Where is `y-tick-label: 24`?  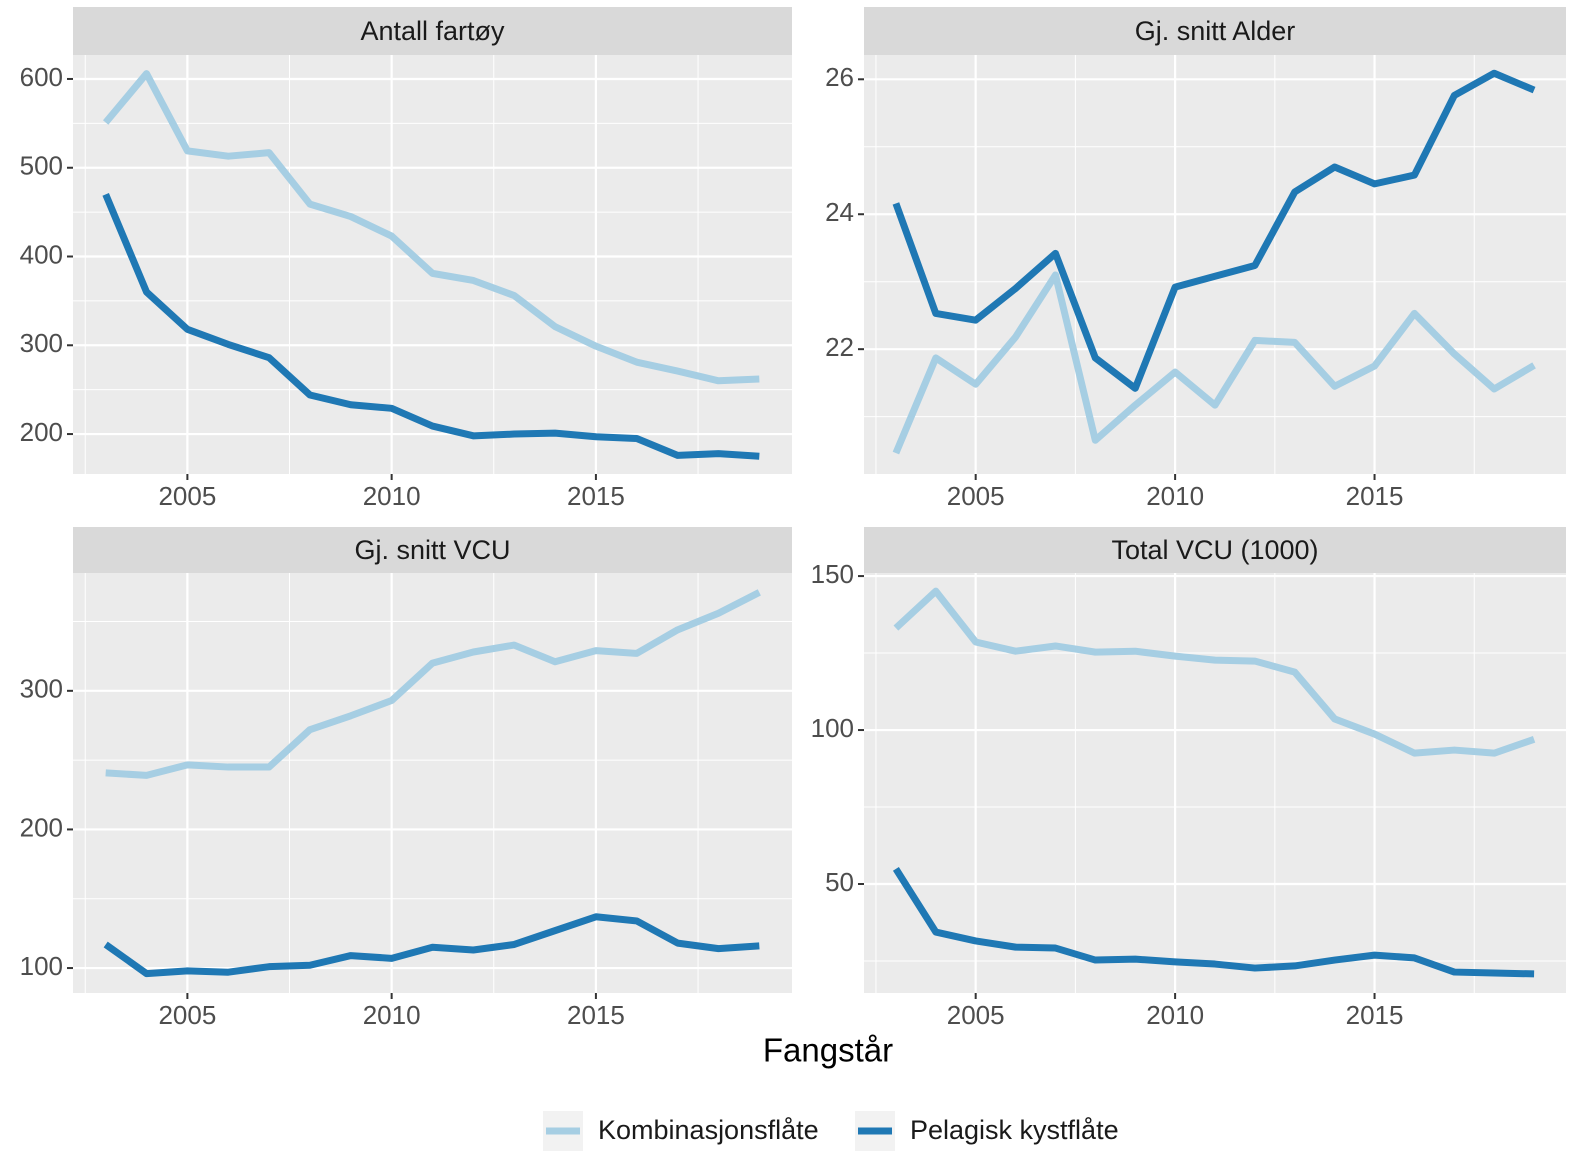 y-tick-label: 24 is located at coordinates (839, 212).